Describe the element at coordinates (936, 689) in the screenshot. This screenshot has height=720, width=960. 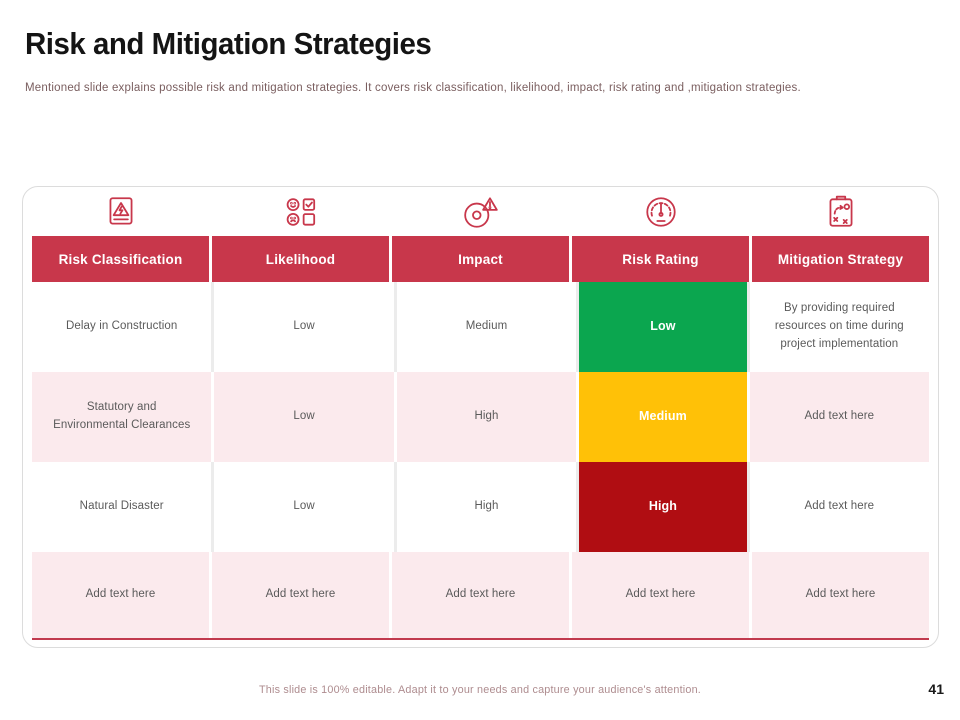
I see `page-number: 41` at that location.